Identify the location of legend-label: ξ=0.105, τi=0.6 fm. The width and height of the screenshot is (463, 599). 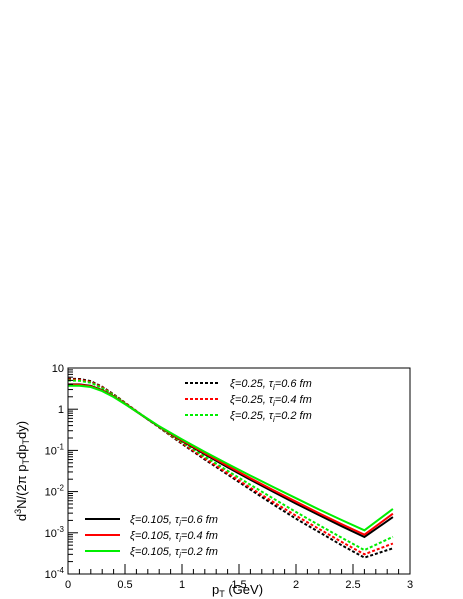
(174, 521).